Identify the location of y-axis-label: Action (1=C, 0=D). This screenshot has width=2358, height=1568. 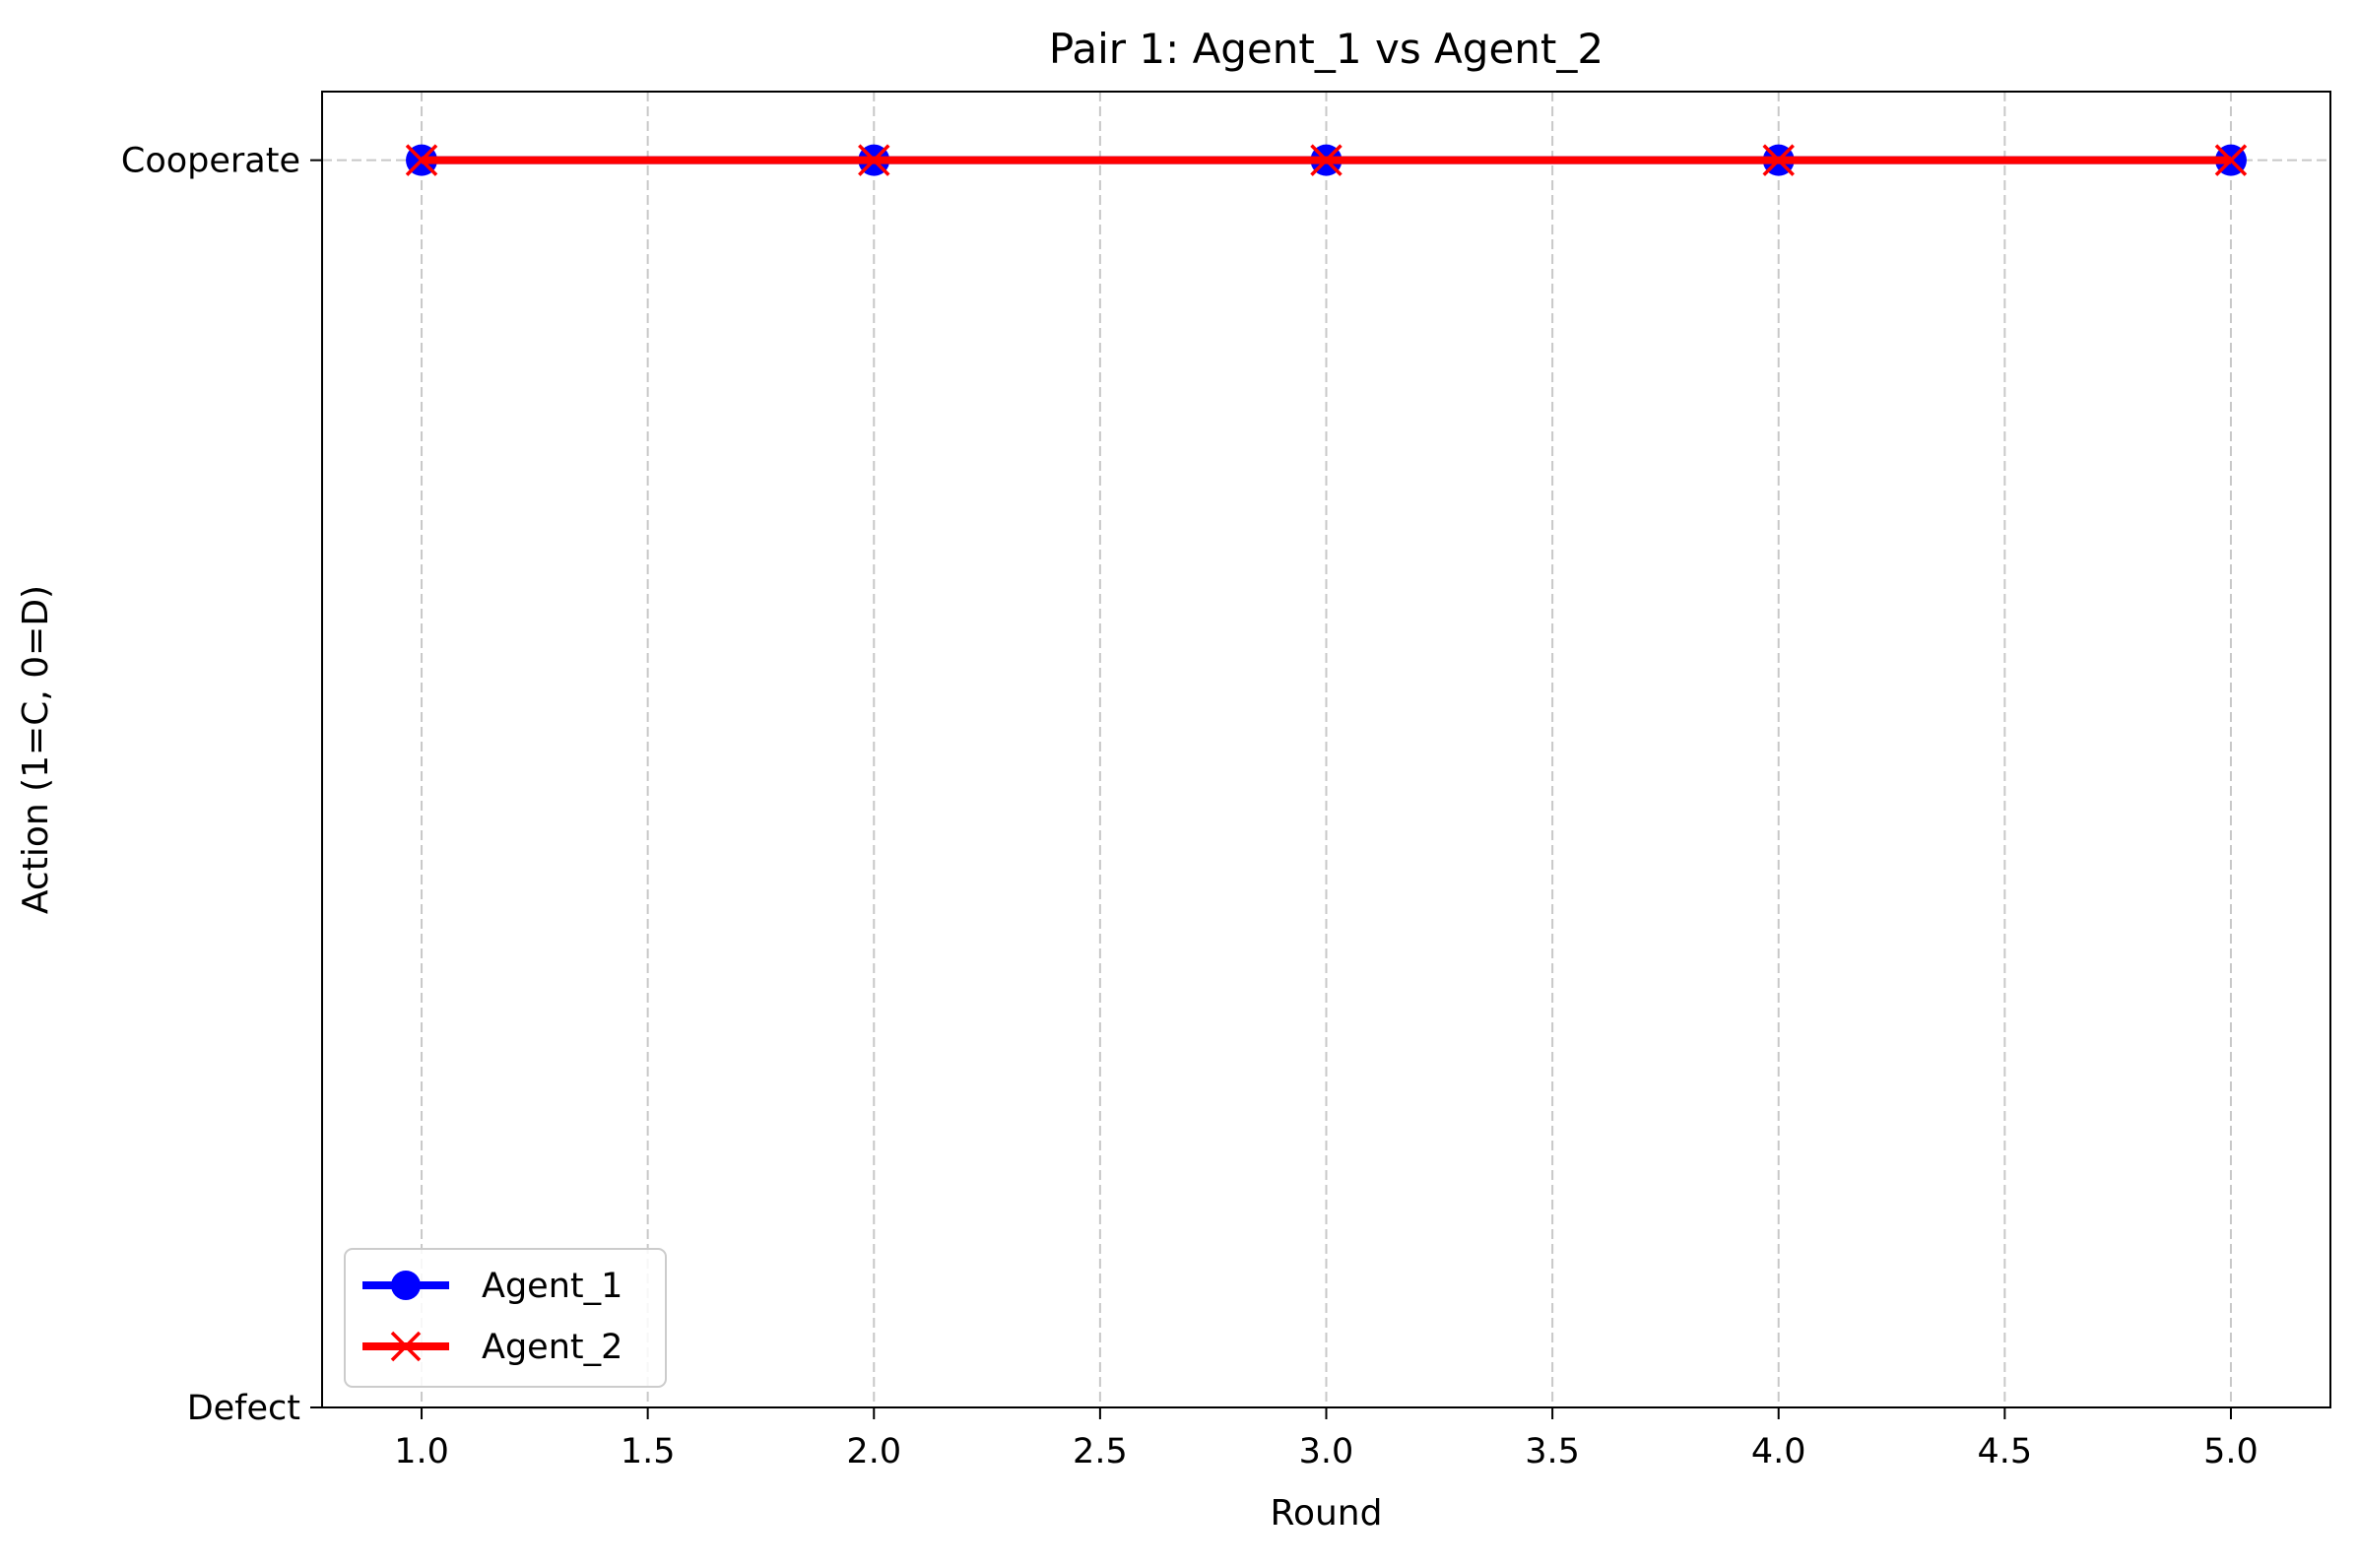
(36, 750).